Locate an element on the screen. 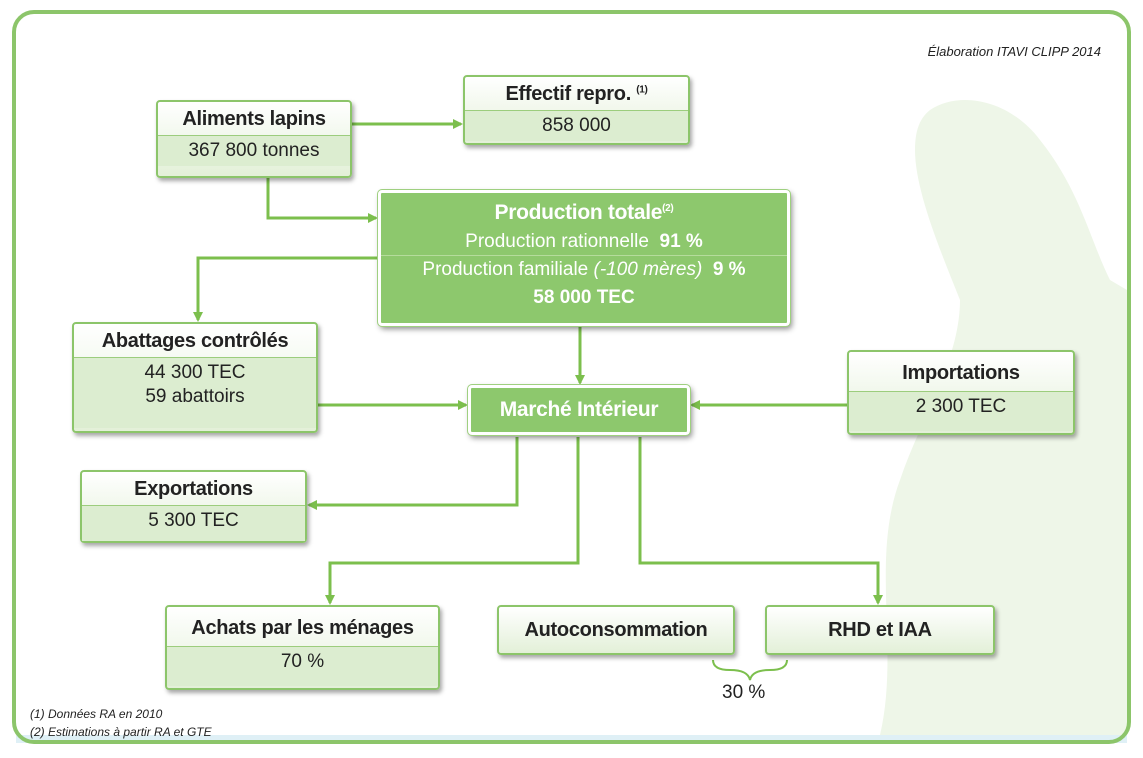 This screenshot has width=1143, height=758. node-title: Aliments lapins is located at coordinates (254, 119).